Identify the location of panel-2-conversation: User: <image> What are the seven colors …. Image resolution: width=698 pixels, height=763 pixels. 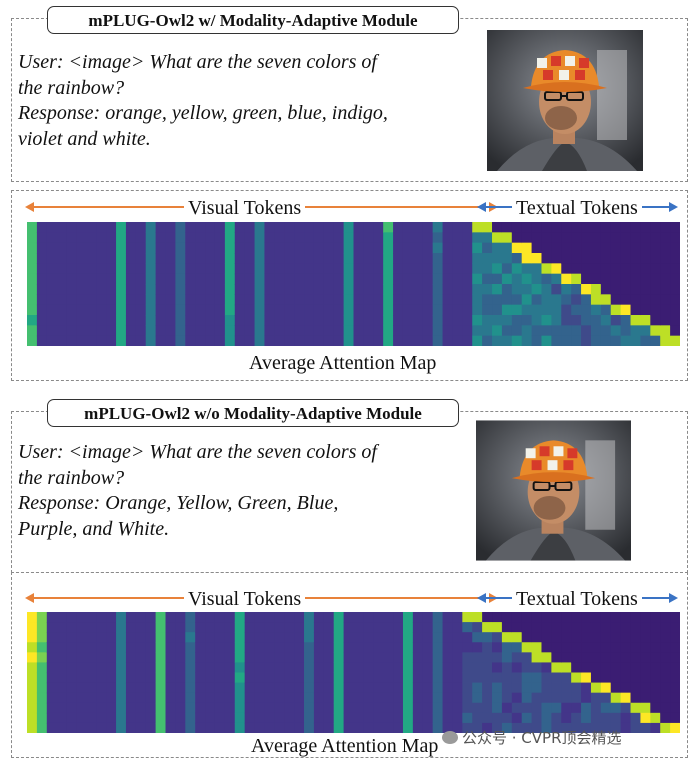
(233, 491).